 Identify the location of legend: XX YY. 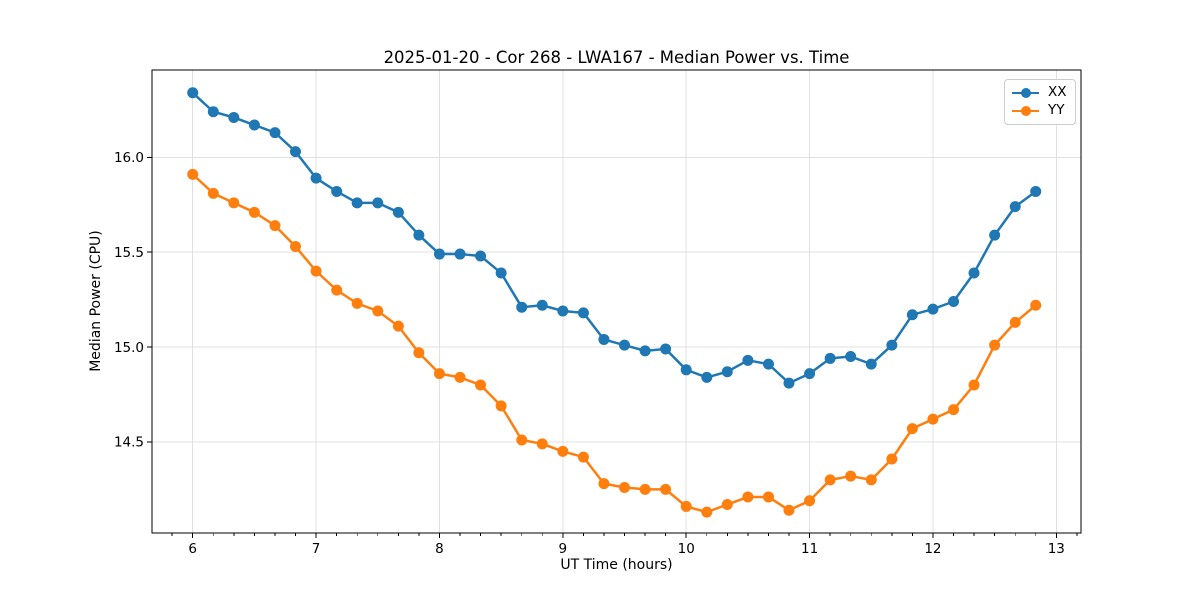
(1040, 102).